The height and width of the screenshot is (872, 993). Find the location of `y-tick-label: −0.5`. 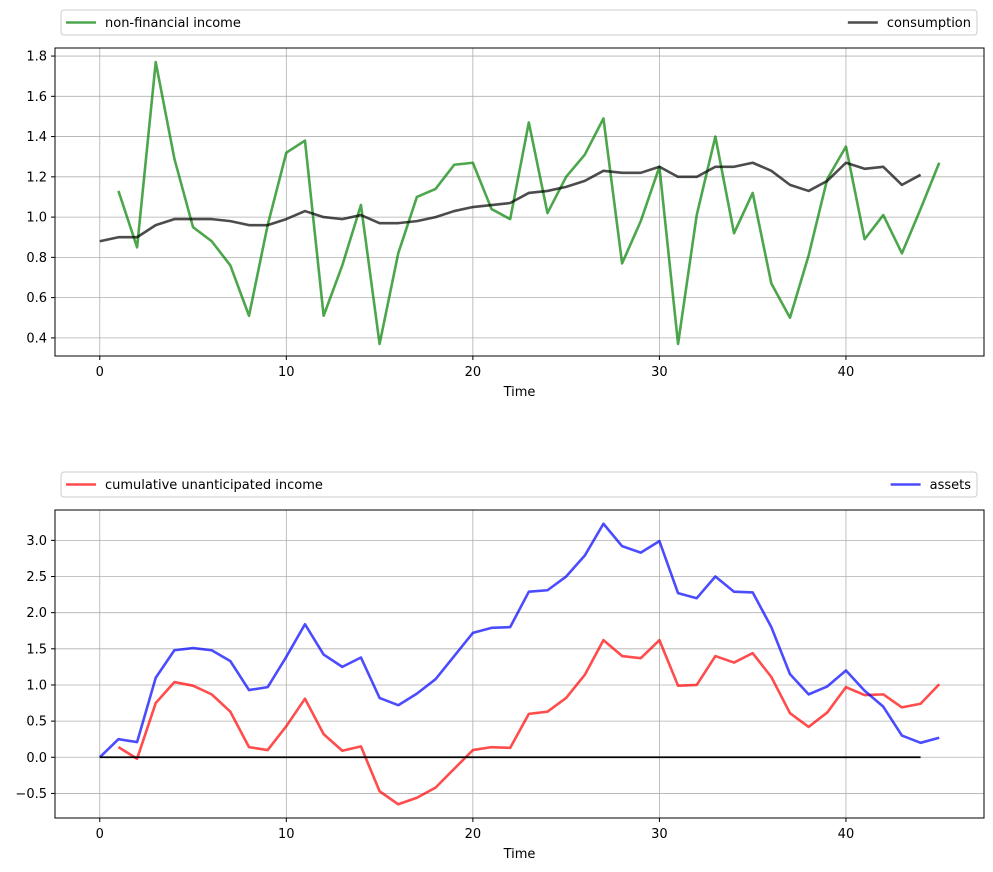

y-tick-label: −0.5 is located at coordinates (31, 794).